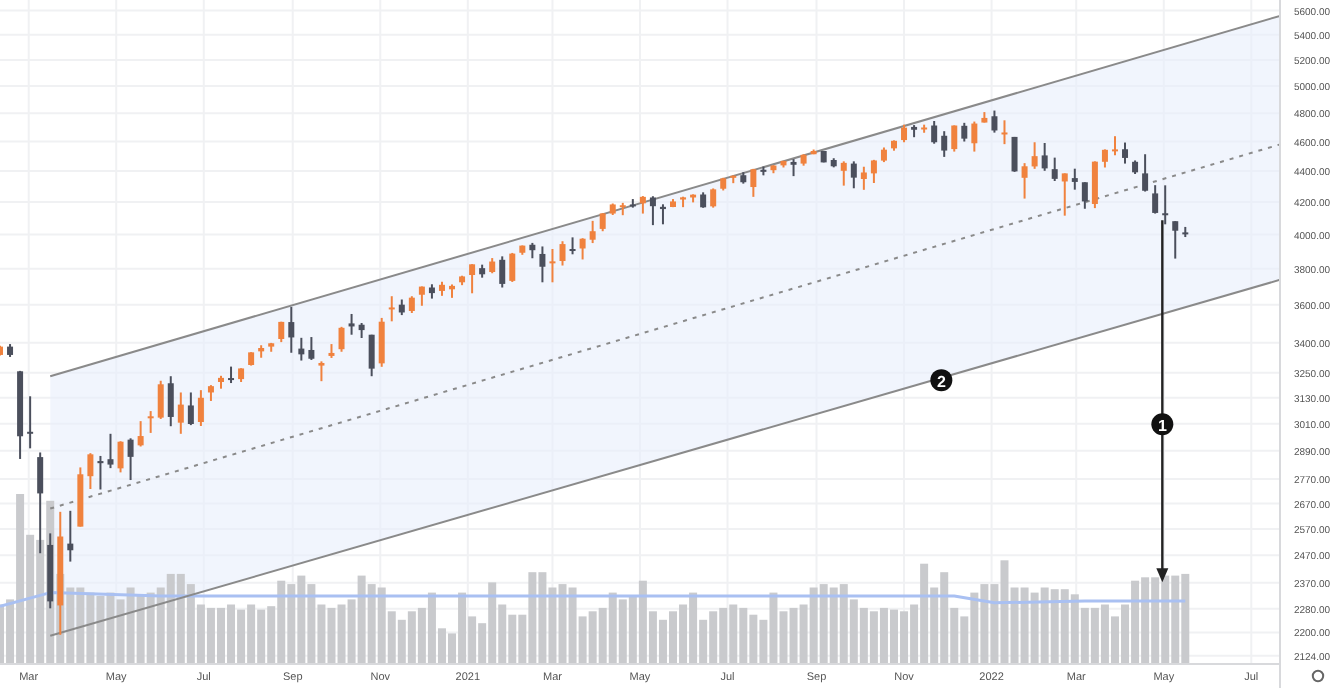  What do you see at coordinates (1162, 425) in the screenshot?
I see `annotation: 1` at bounding box center [1162, 425].